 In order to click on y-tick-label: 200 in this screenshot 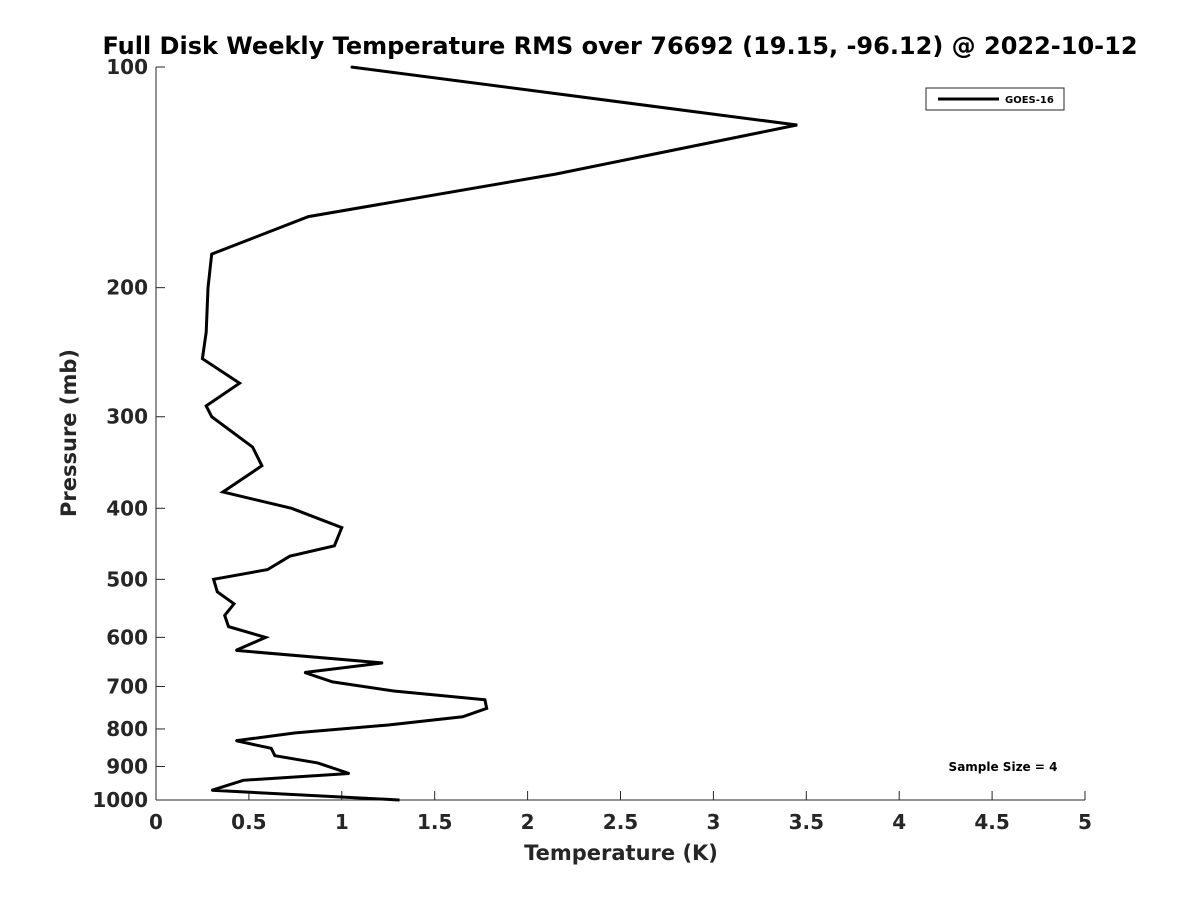, I will do `click(127, 288)`.